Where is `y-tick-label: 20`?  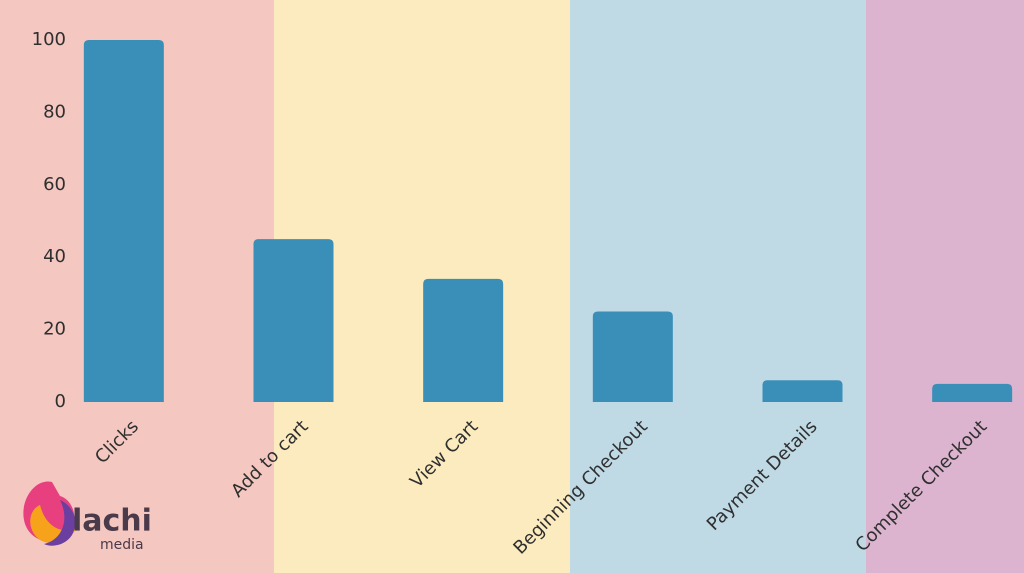 y-tick-label: 20 is located at coordinates (54, 329).